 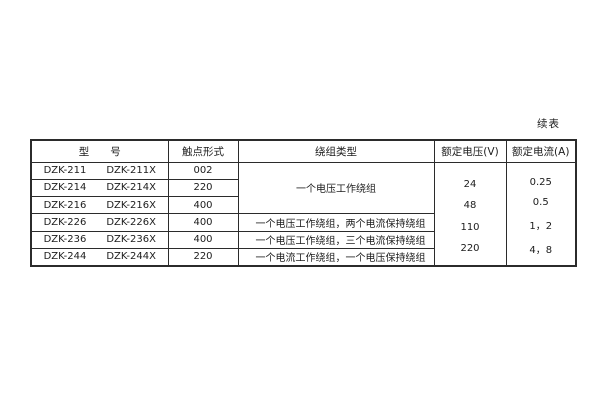 What do you see at coordinates (99, 188) in the screenshot?
I see `model-cell: DZK-214 DZK-214X` at bounding box center [99, 188].